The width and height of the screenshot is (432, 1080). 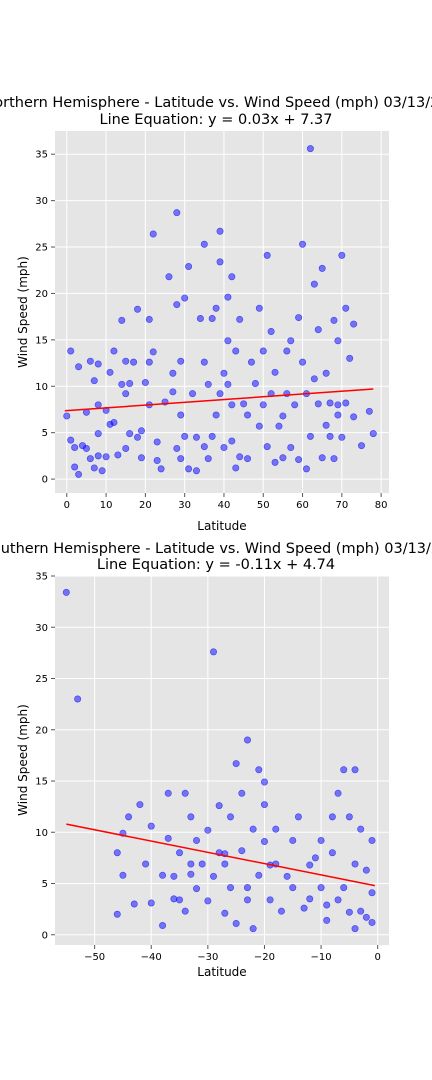 What do you see at coordinates (41, 679) in the screenshot?
I see `south-y-tick-label: 25` at bounding box center [41, 679].